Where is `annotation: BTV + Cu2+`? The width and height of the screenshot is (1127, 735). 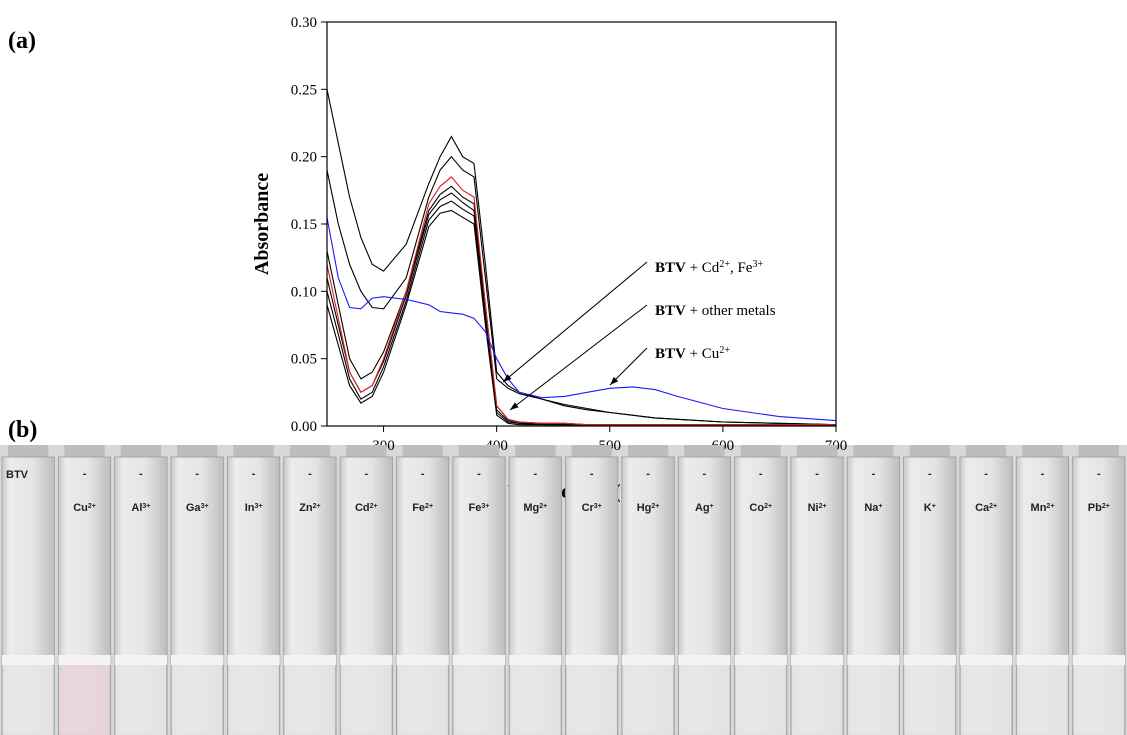 annotation: BTV + Cu2+ is located at coordinates (692, 354).